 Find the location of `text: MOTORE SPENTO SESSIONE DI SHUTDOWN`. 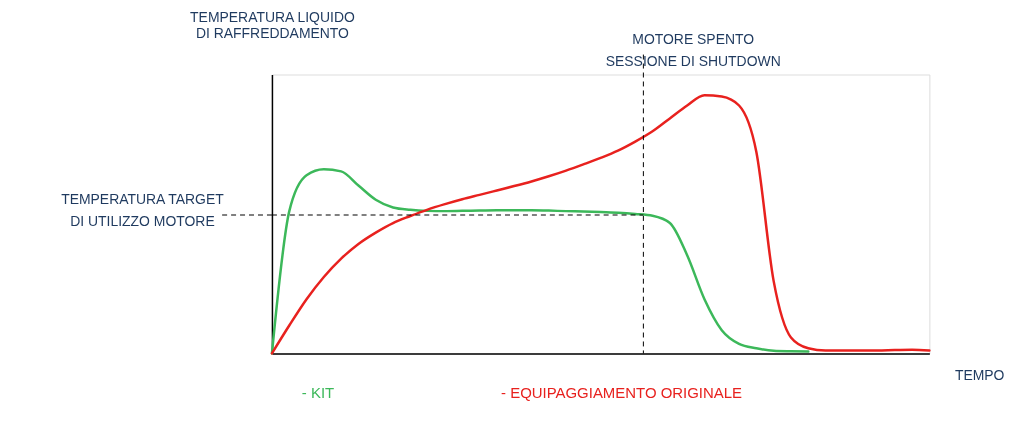

text: MOTORE SPENTO SESSIONE DI SHUTDOWN is located at coordinates (693, 49).